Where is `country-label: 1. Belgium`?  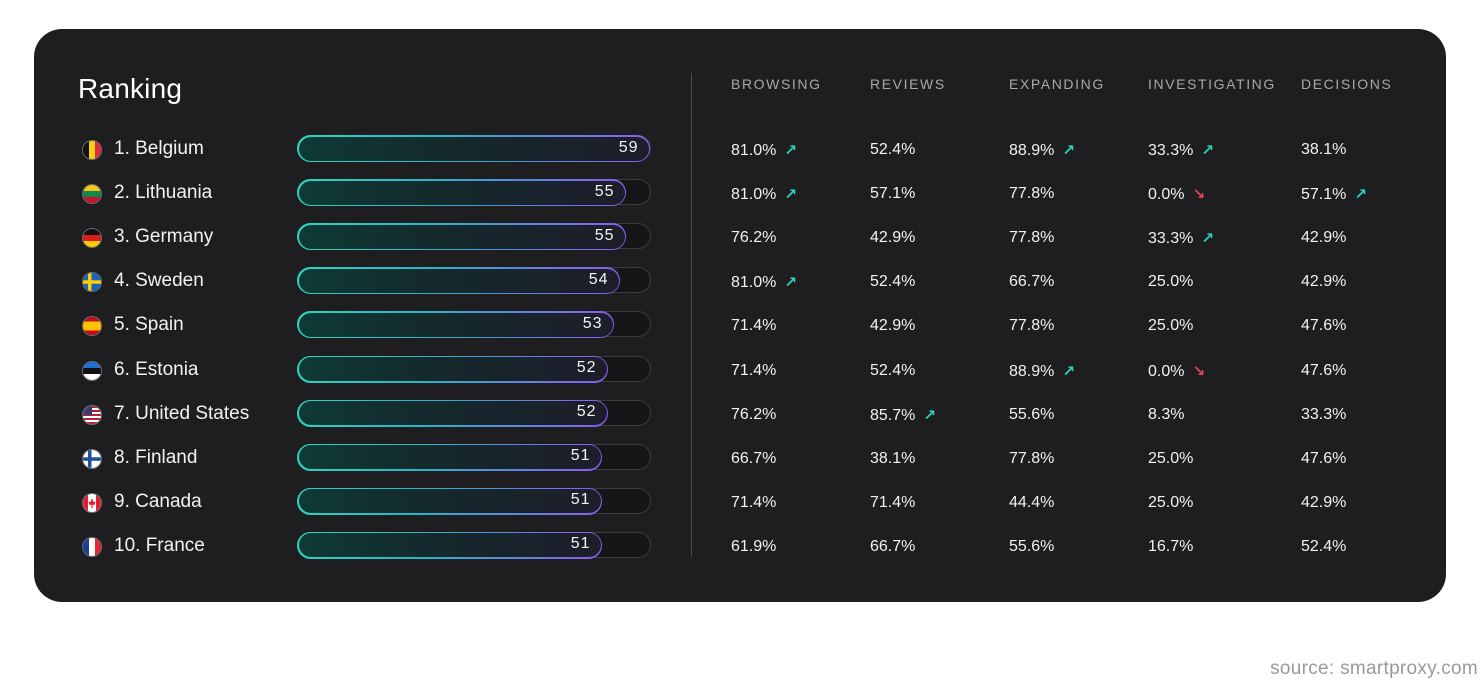
country-label: 1. Belgium is located at coordinates (159, 148).